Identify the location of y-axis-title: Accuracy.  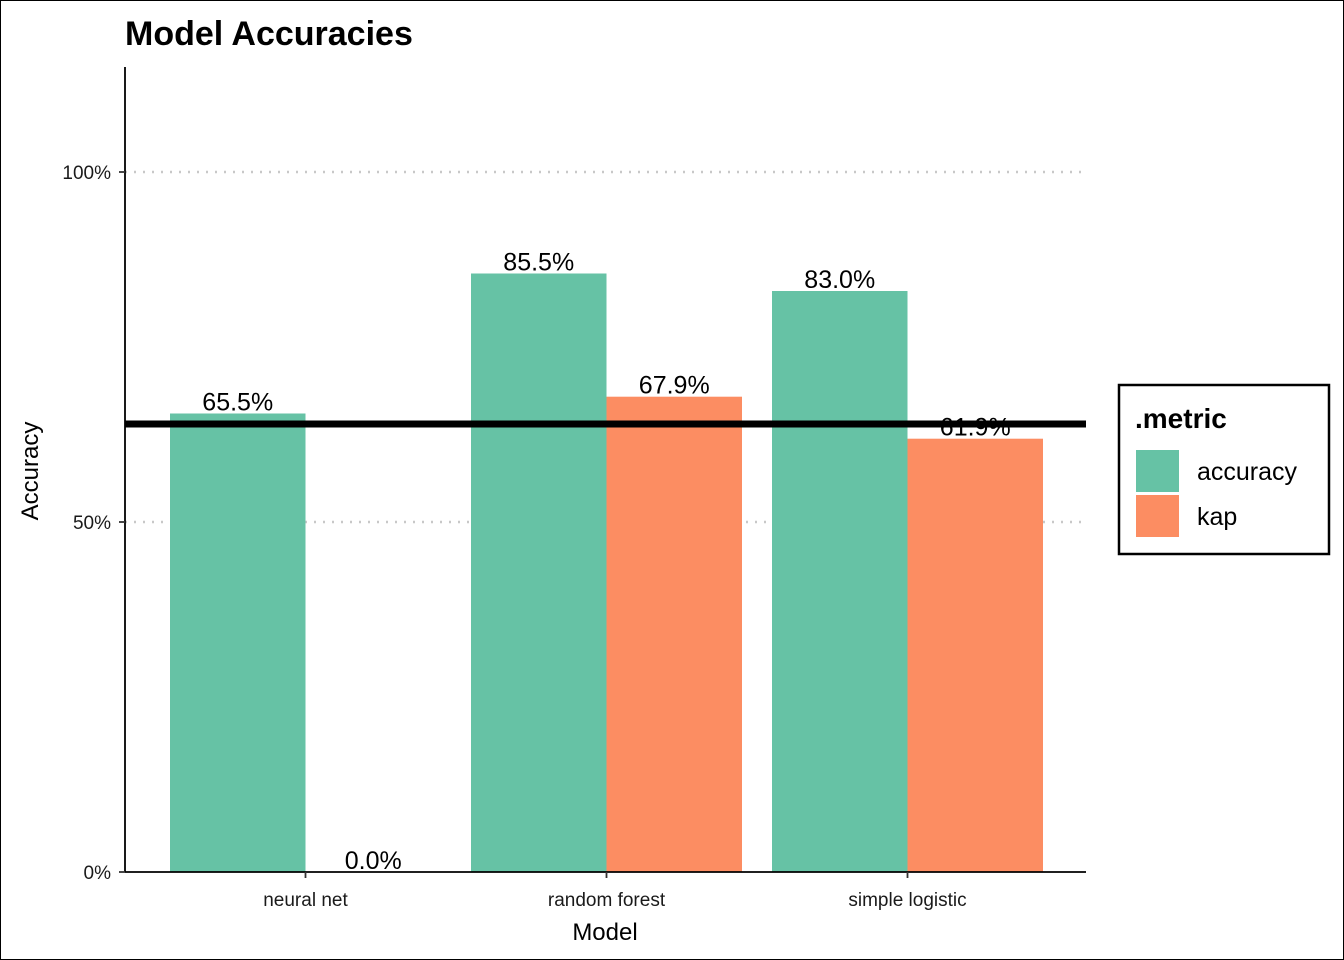
(30, 471).